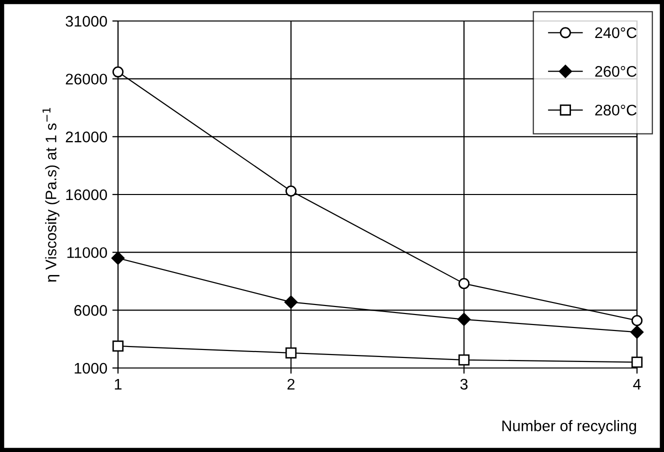  What do you see at coordinates (86, 79) in the screenshot?
I see `y-tick-label: 26000` at bounding box center [86, 79].